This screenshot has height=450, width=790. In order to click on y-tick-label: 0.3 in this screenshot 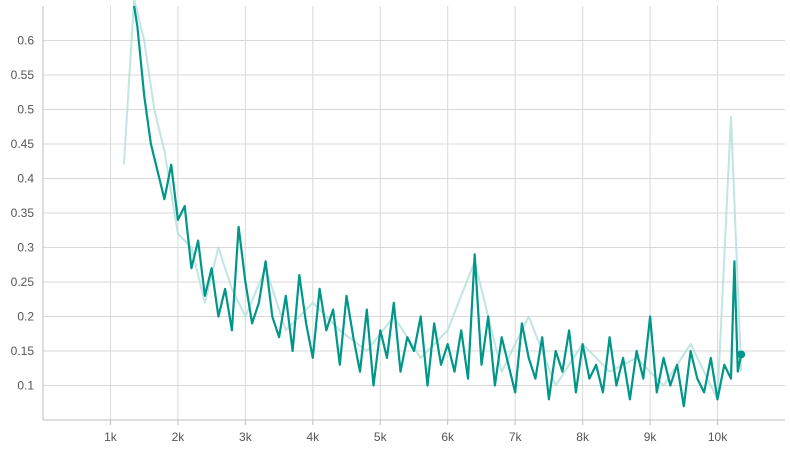, I will do `click(25, 248)`.